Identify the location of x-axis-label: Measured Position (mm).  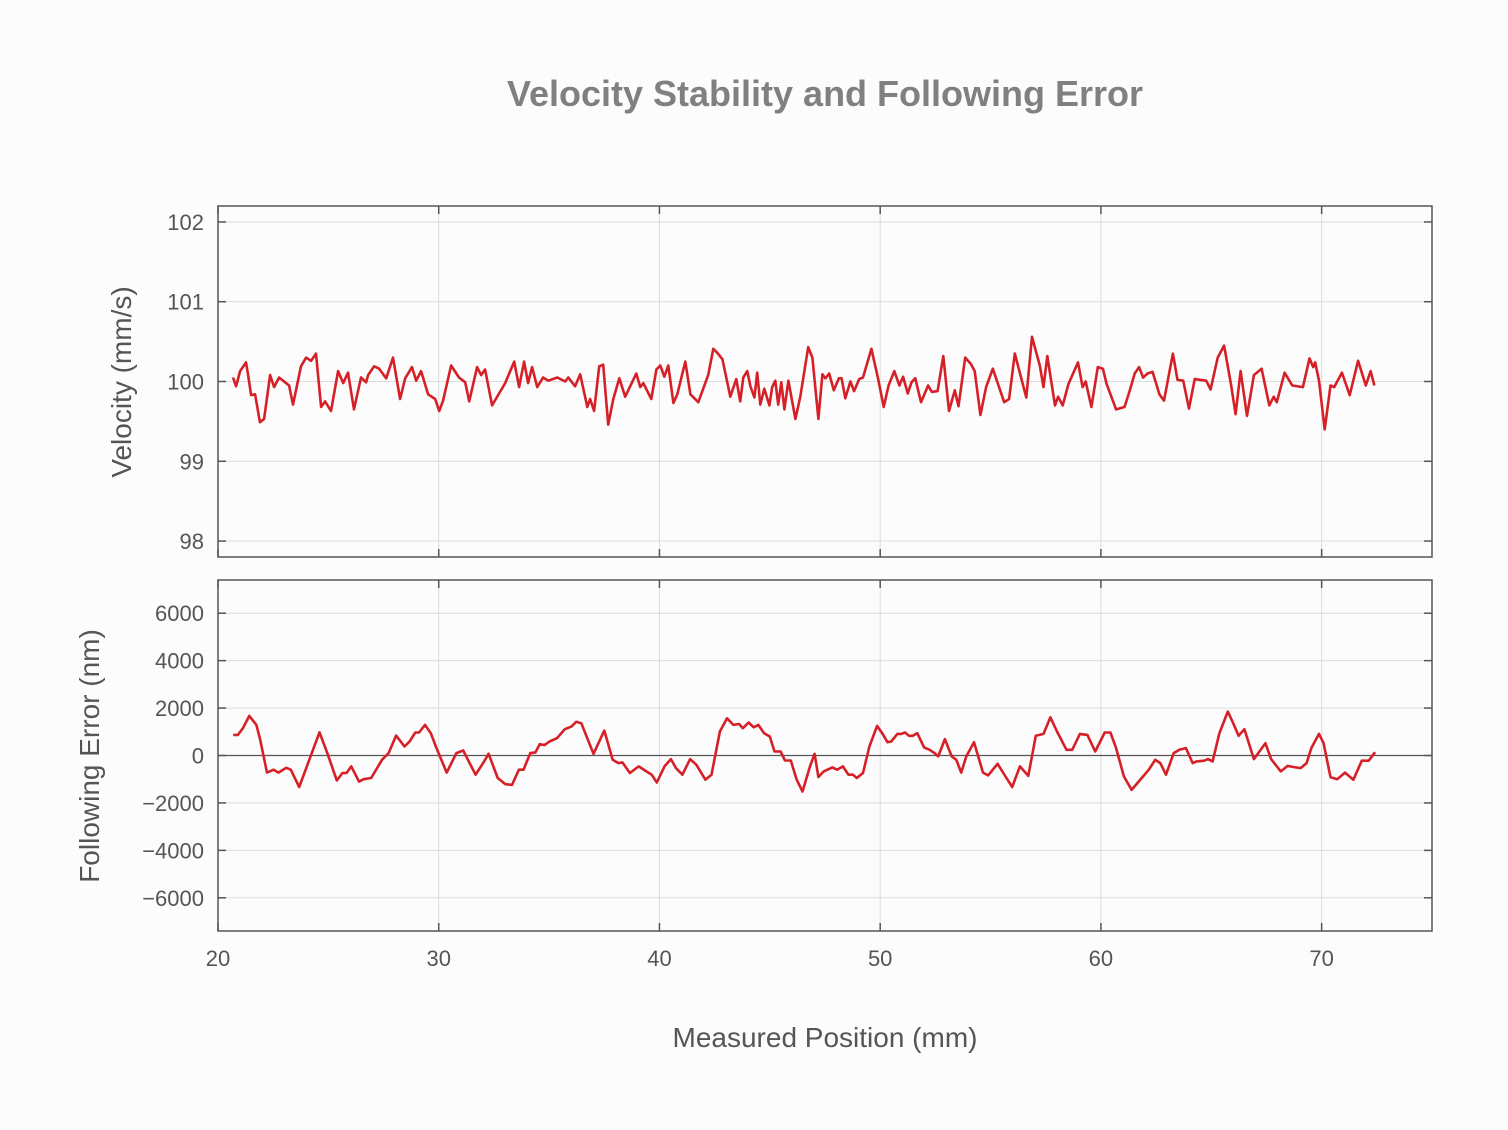
(825, 1037).